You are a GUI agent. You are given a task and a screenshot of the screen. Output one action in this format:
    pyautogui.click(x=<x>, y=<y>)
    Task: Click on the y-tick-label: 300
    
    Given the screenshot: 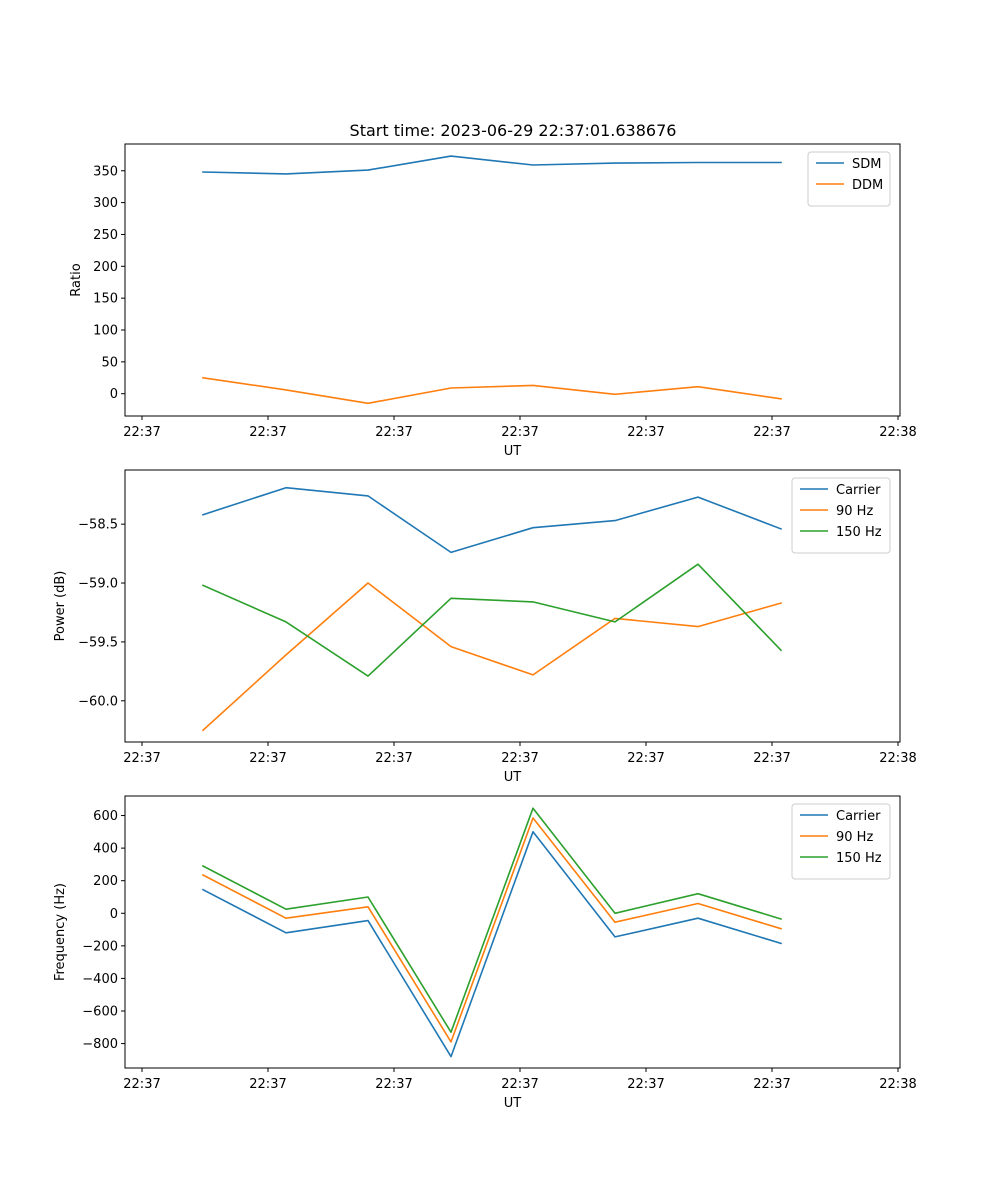 What is the action you would take?
    pyautogui.click(x=105, y=203)
    